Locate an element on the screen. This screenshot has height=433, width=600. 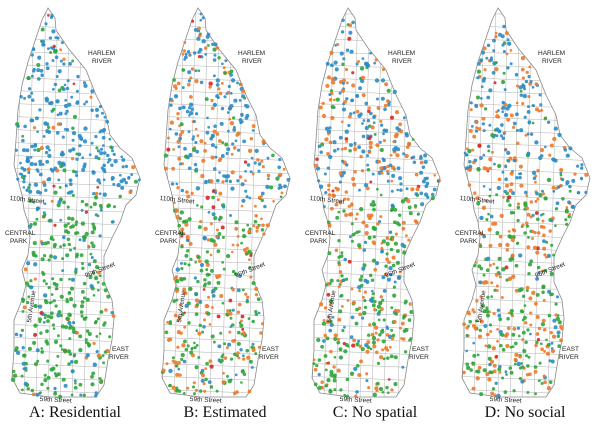
central-park-label: PARK is located at coordinates (319, 241).